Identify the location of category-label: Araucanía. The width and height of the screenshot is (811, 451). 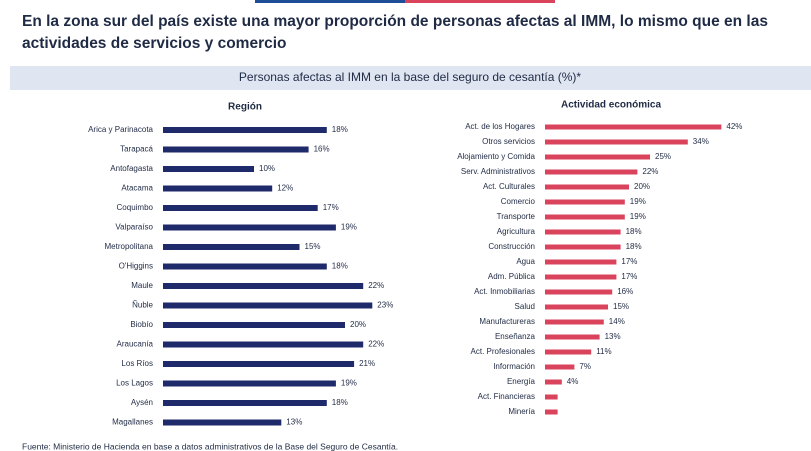
(135, 344).